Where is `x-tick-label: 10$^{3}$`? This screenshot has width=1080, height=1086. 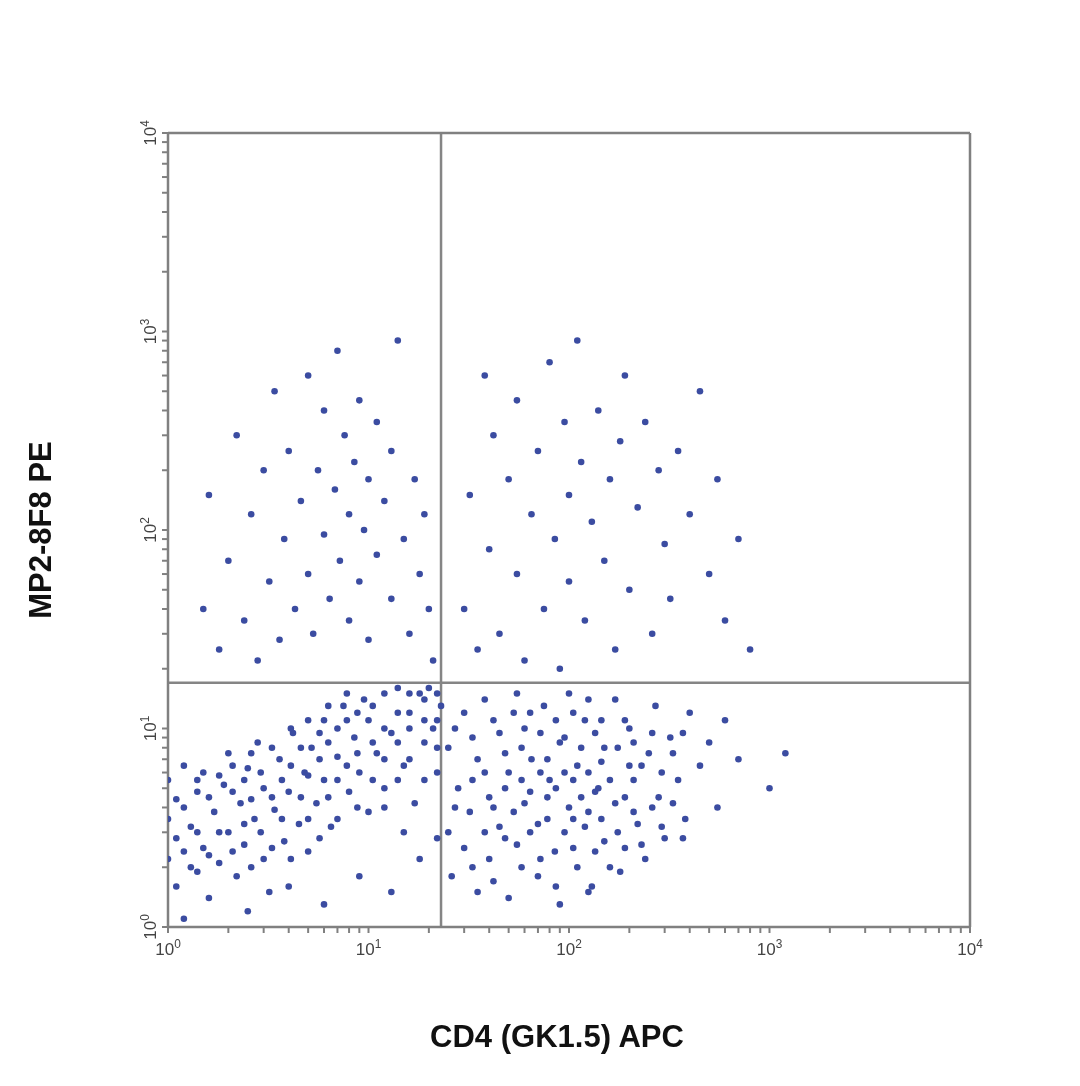
x-tick-label: 10$^{3}$ is located at coordinates (769, 948).